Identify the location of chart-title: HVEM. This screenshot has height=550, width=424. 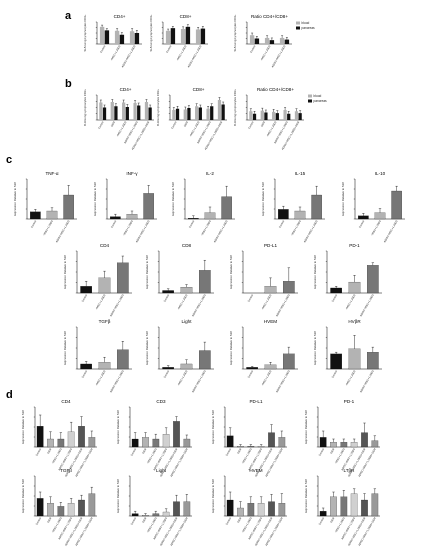
(270, 321).